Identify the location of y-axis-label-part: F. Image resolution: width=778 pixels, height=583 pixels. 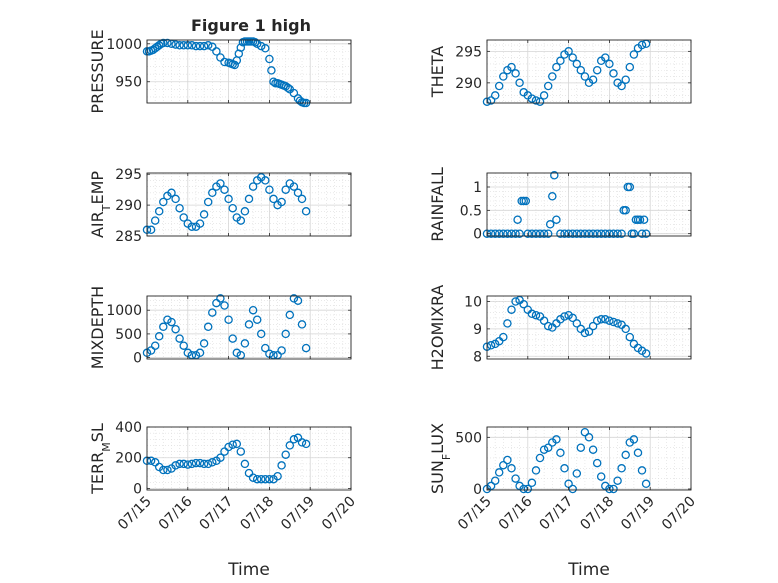
(446, 457).